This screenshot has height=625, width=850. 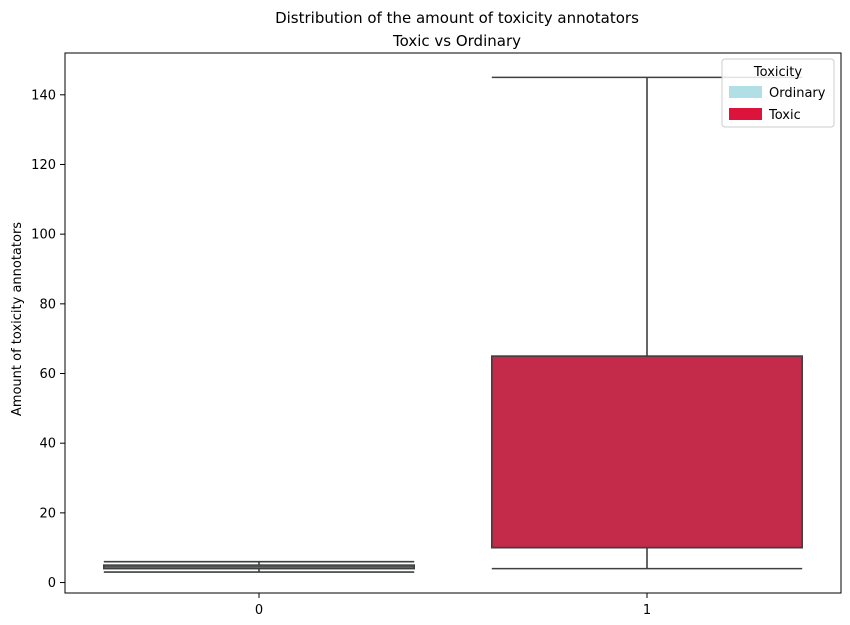 What do you see at coordinates (17, 319) in the screenshot?
I see `y-axis-label: Amount of toxicity annotators` at bounding box center [17, 319].